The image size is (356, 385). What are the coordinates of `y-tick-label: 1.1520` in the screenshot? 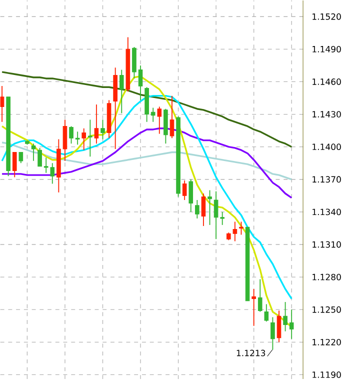 It's located at (326, 16).